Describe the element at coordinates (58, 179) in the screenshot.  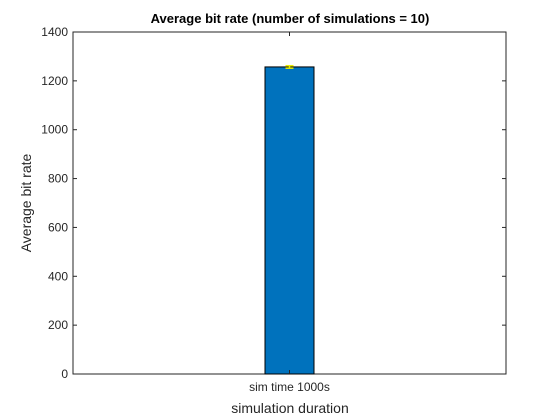
I see `y-tick-label: 800` at that location.